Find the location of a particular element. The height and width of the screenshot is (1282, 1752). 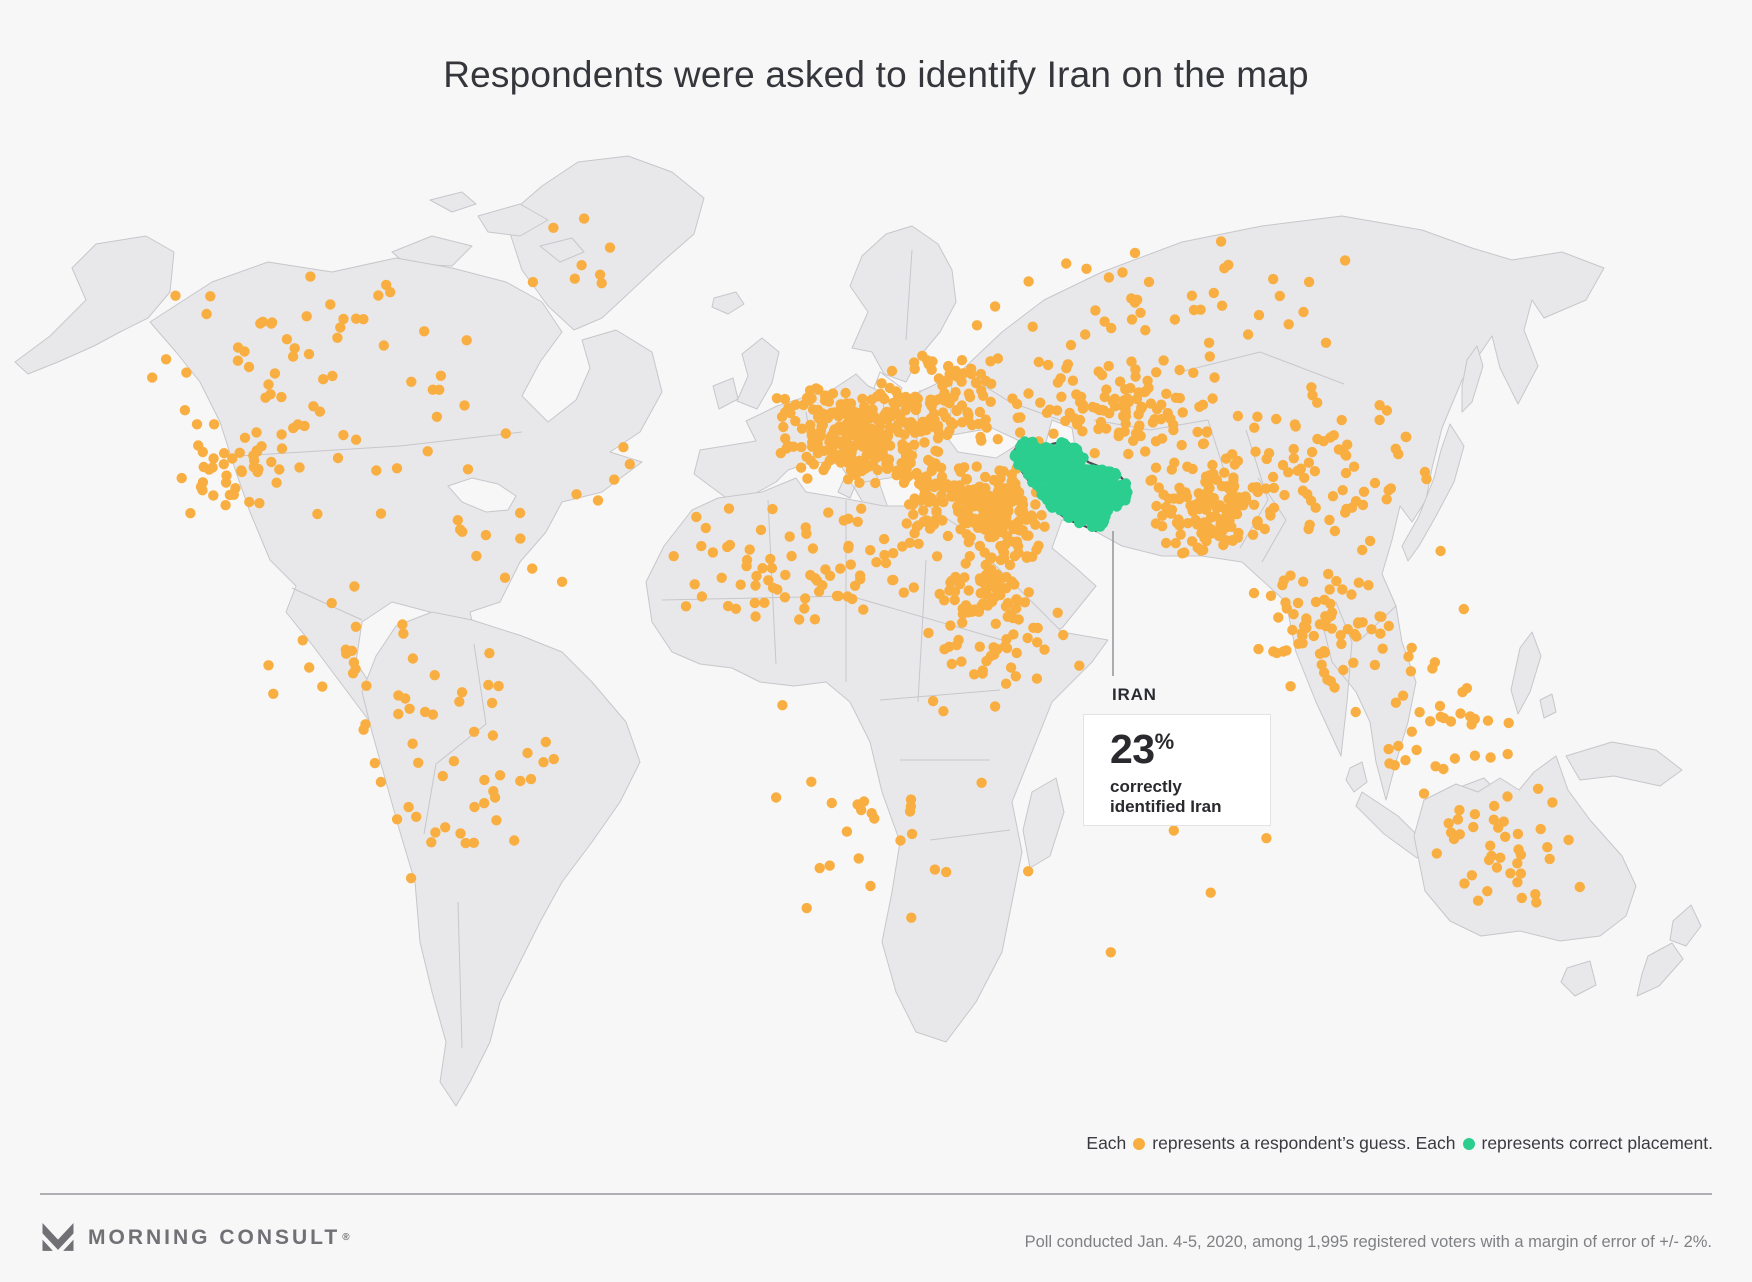

landmass-africa is located at coordinates (877, 760).